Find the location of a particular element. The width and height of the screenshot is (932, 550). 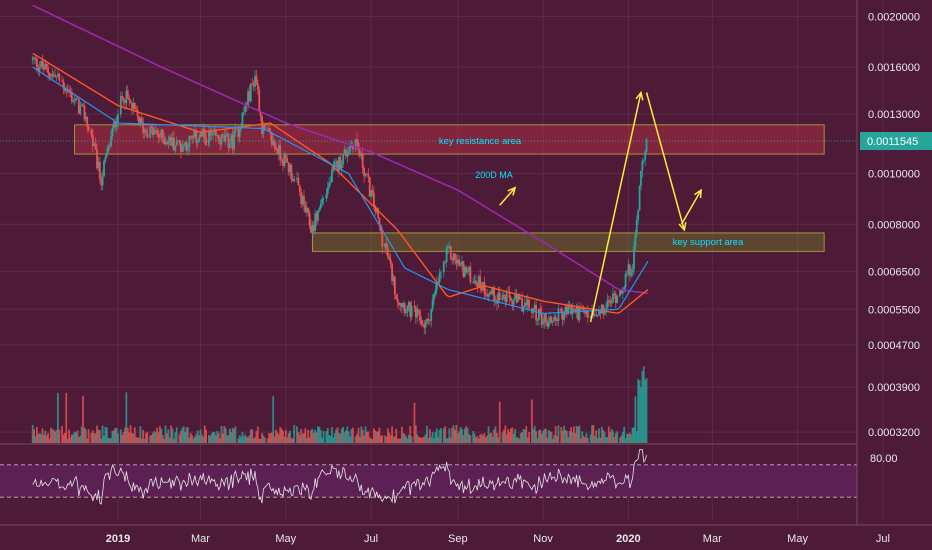

rsi-line is located at coordinates (339, 477).